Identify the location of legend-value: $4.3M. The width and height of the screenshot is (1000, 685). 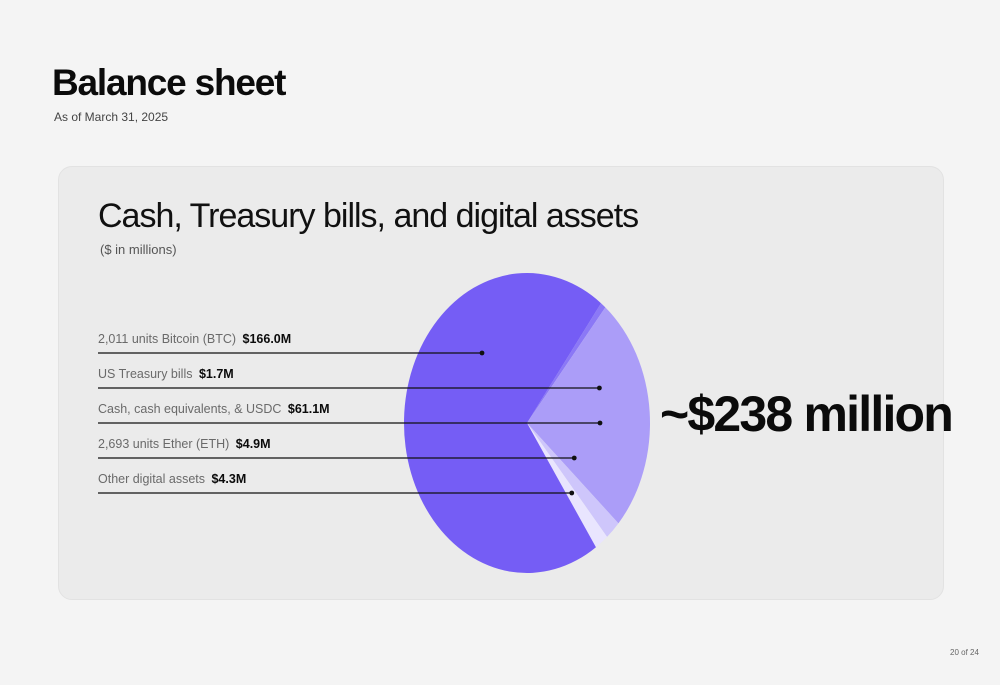
(229, 479).